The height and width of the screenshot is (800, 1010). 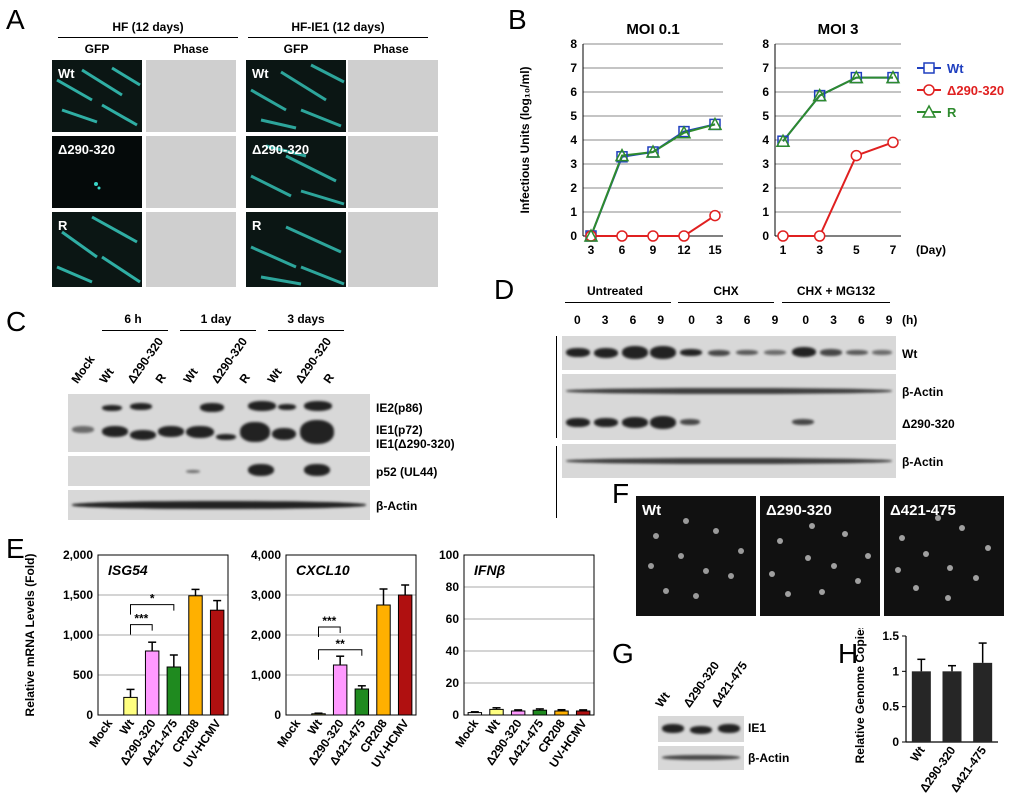 What do you see at coordinates (573, 188) in the screenshot?
I see `y-tick-label: 2` at bounding box center [573, 188].